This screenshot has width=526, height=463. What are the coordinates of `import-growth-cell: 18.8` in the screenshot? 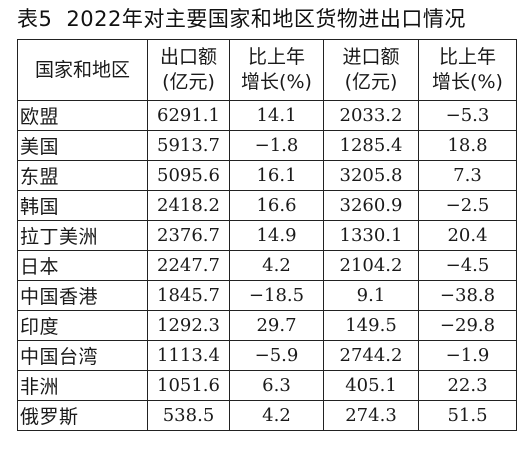 It's located at (467, 145).